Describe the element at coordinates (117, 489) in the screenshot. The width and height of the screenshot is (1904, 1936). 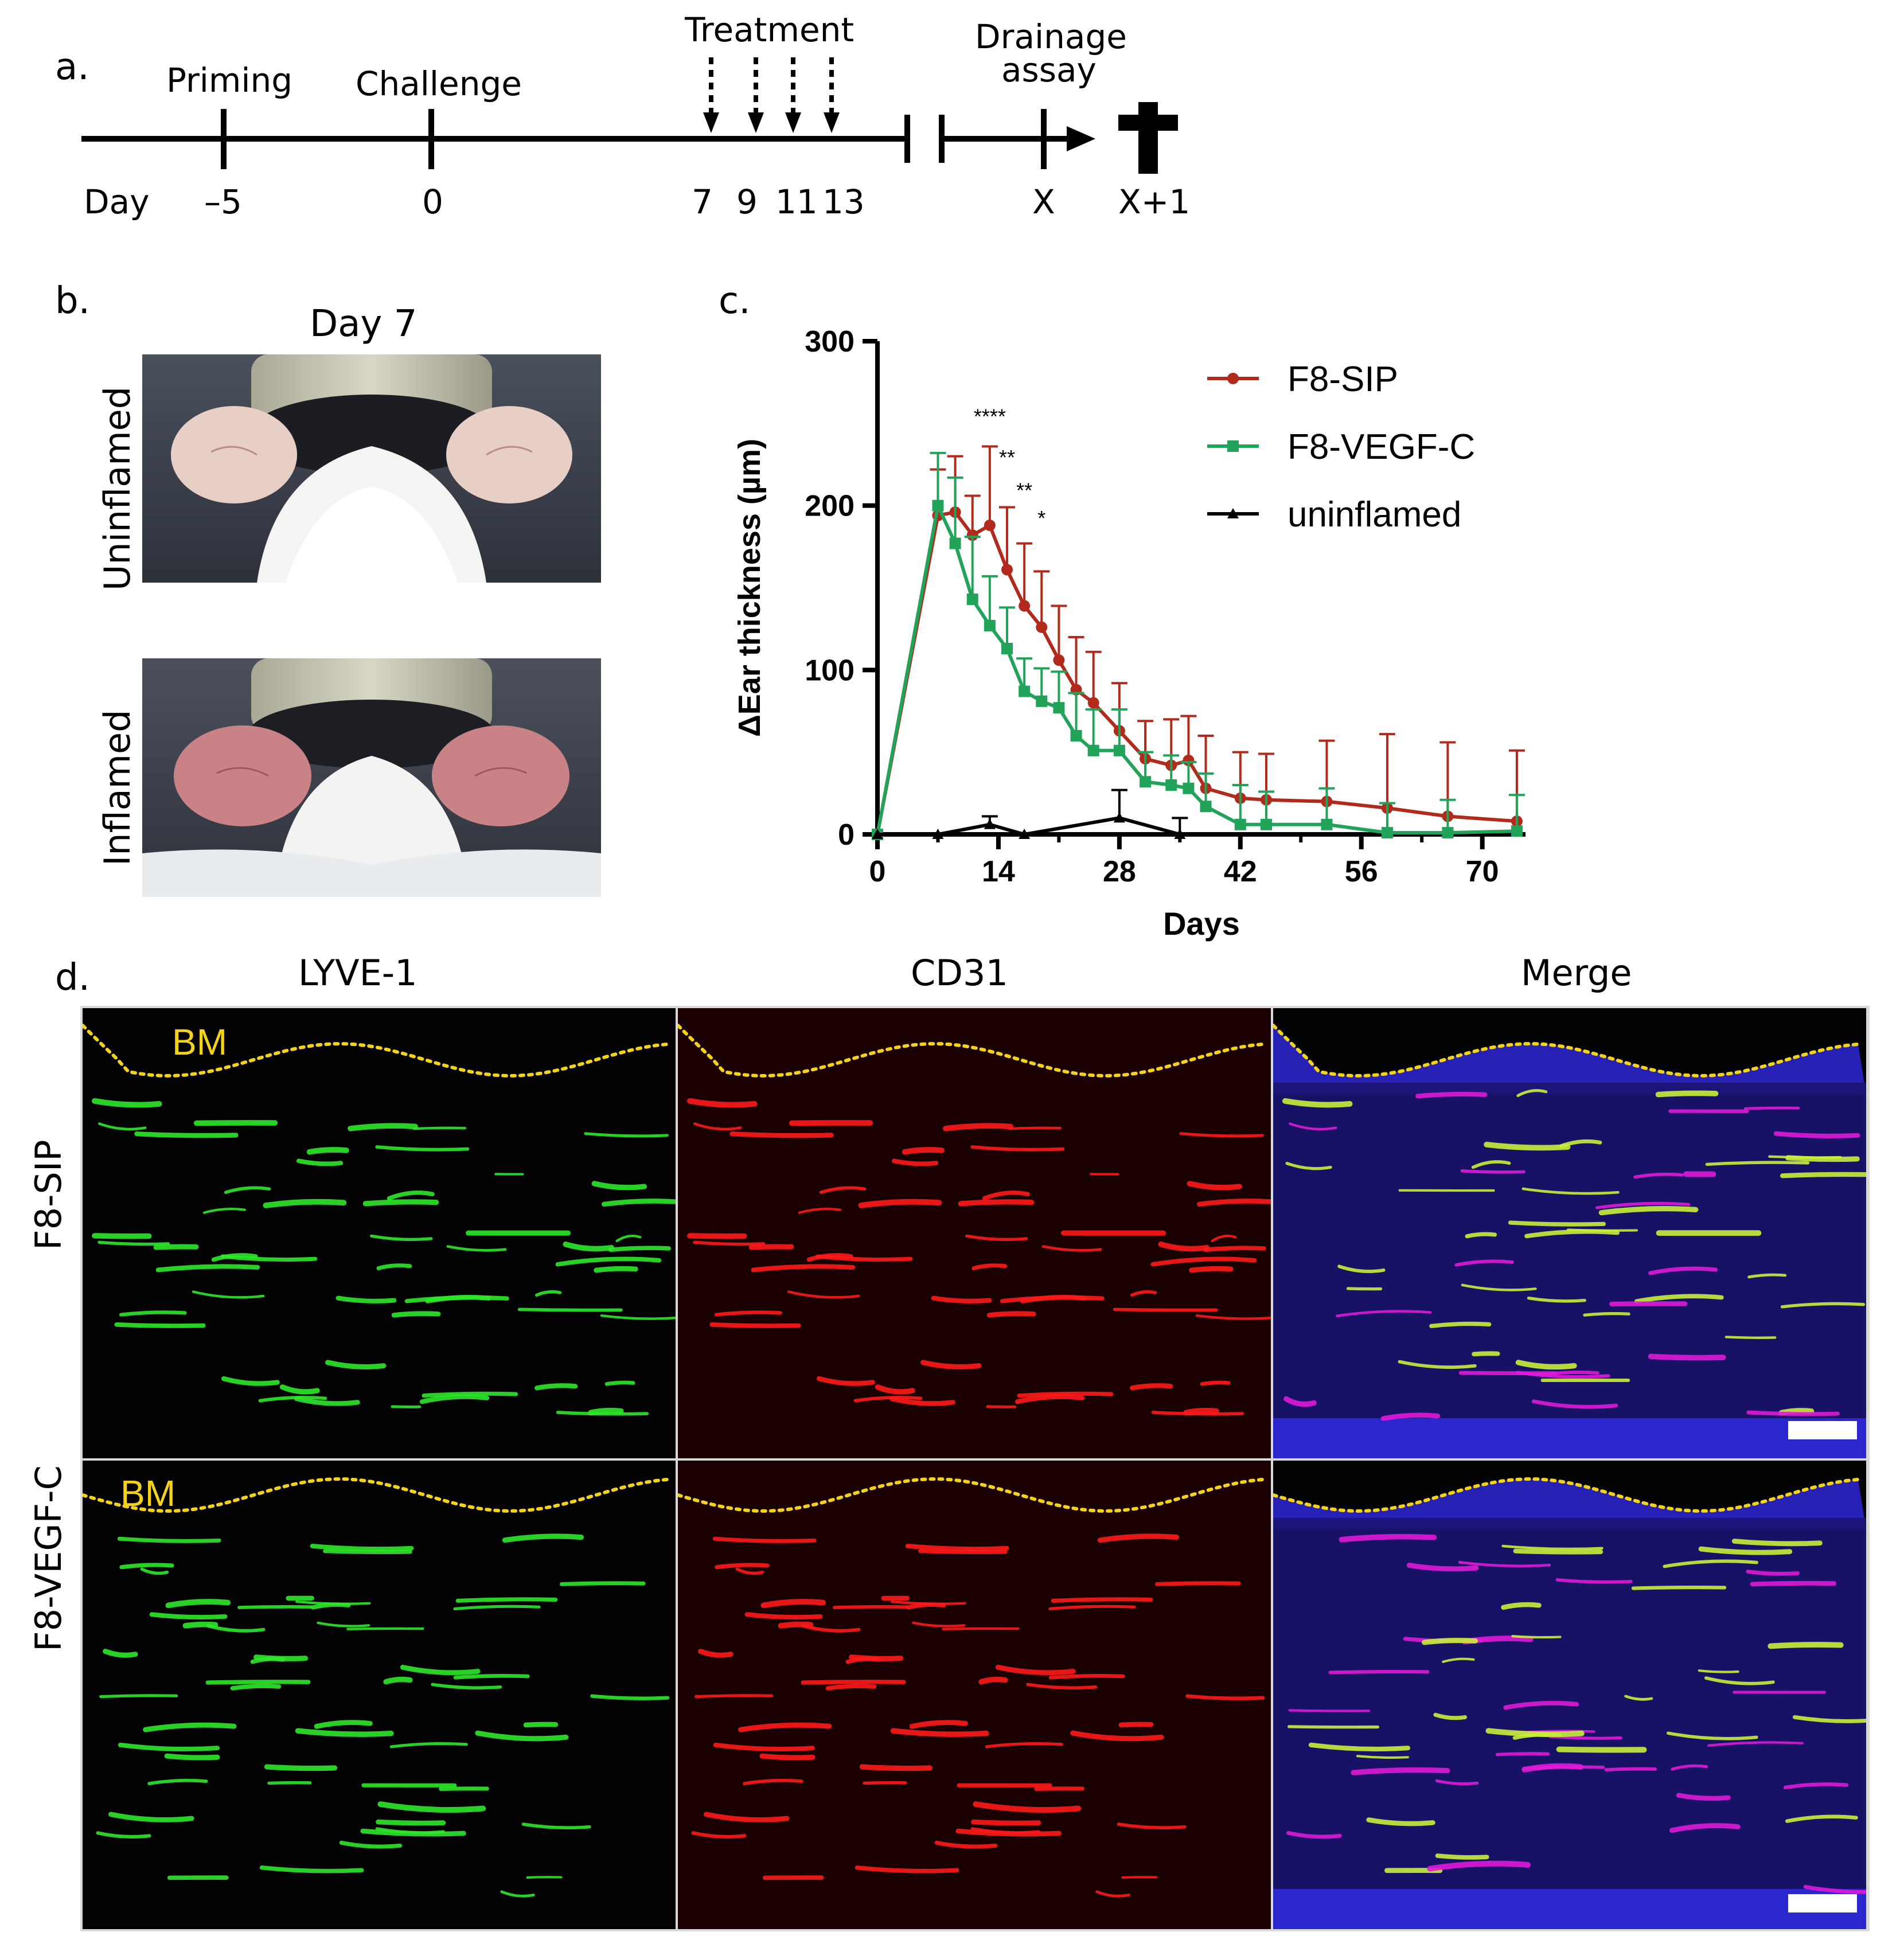
I see `row-label-uninflamed: Uninflamed` at that location.